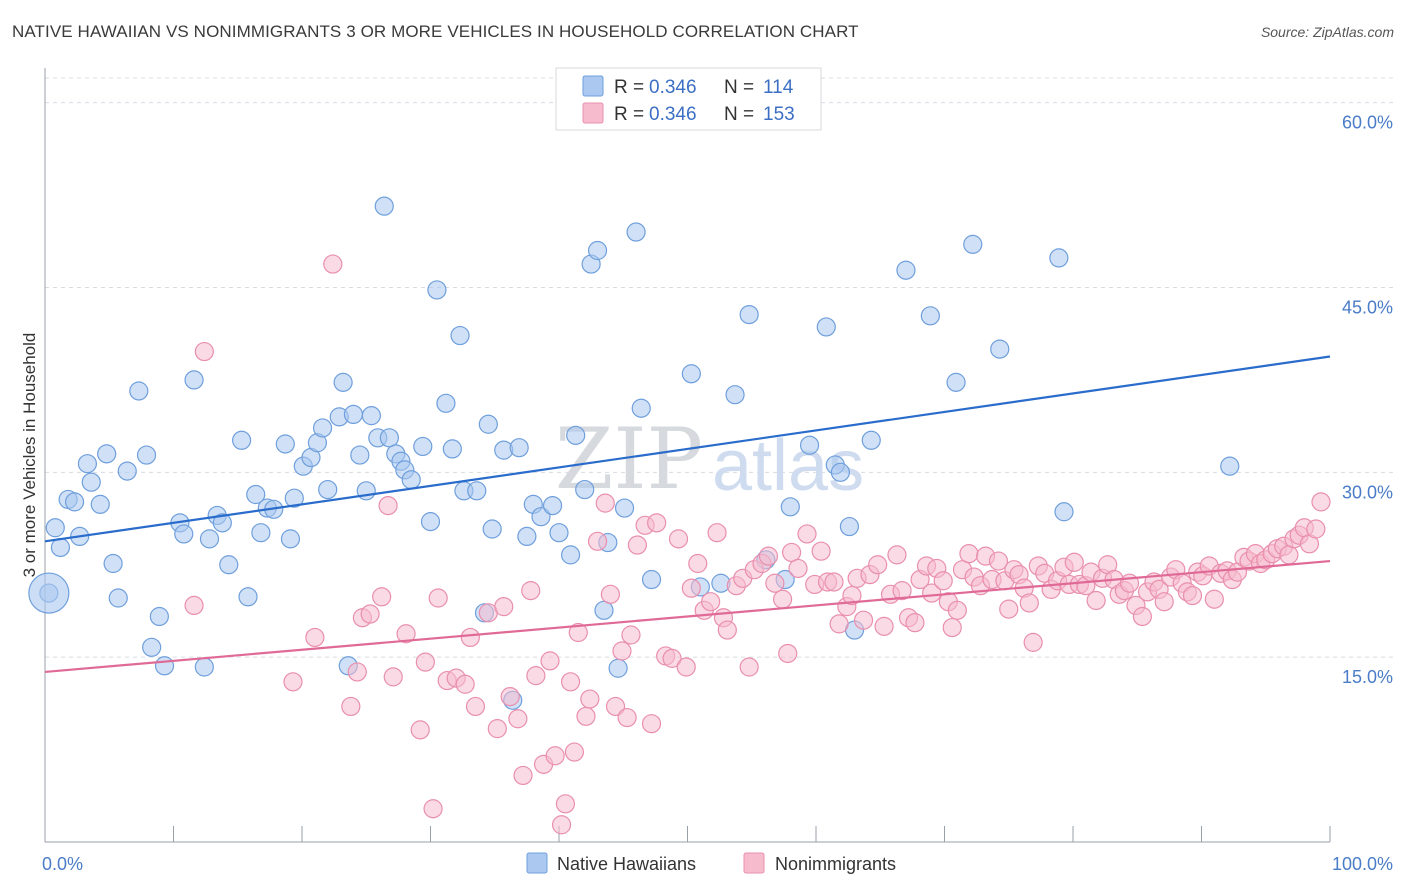 The image size is (1406, 892). Describe the element at coordinates (778, 87) in the screenshot. I see `legend-n-value-0: 114` at that location.